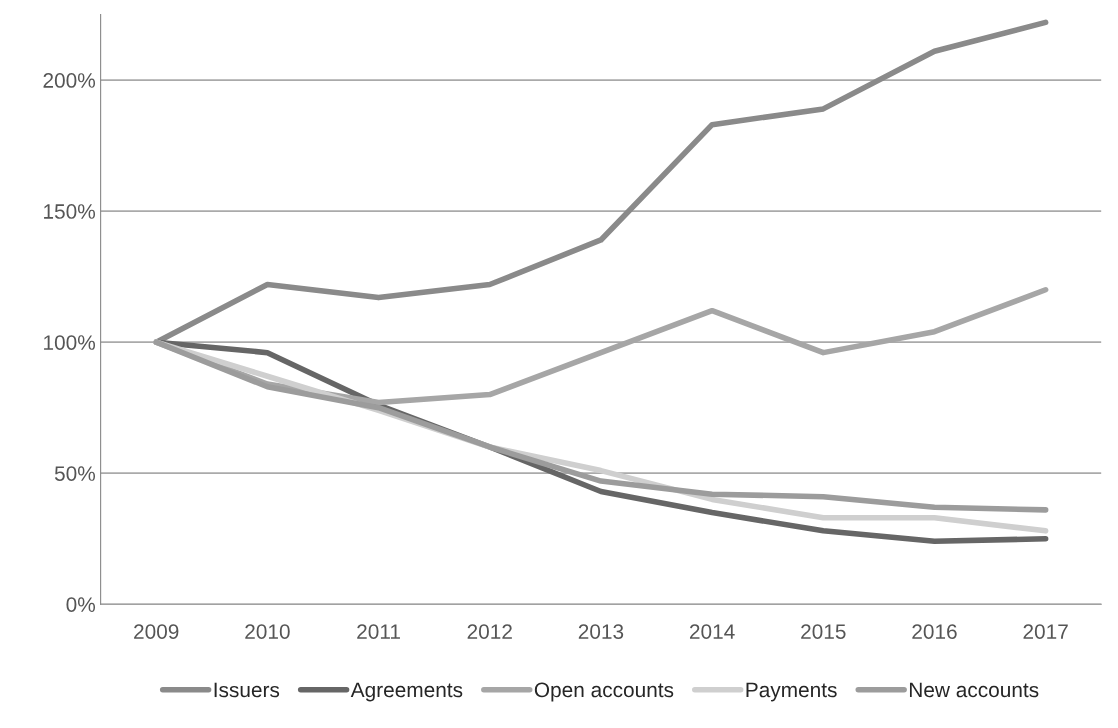 This screenshot has height=728, width=1118. What do you see at coordinates (601, 631) in the screenshot?
I see `x-tick-label: 2013` at bounding box center [601, 631].